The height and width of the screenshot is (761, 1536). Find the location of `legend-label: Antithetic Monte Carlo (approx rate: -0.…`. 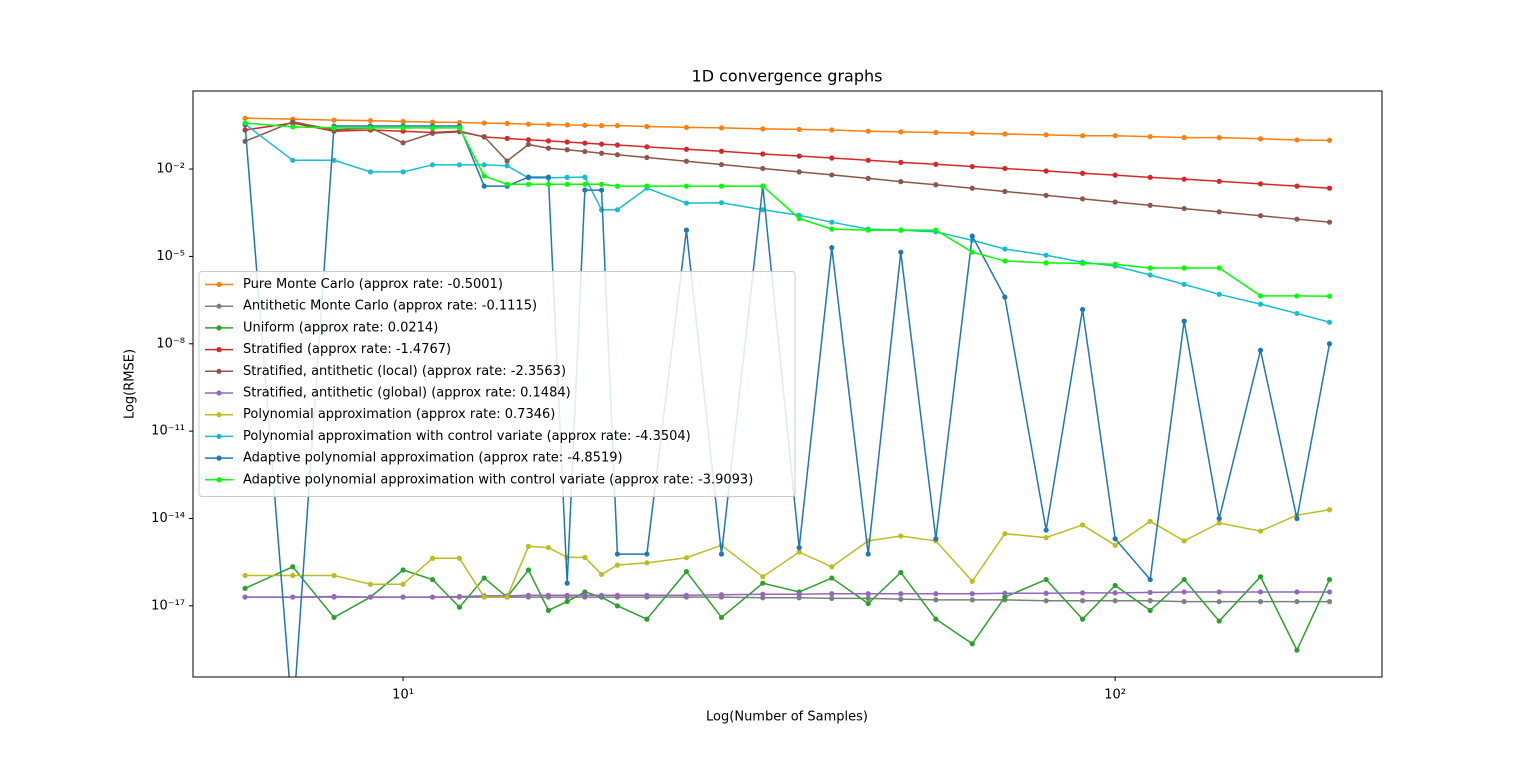

legend-label: Antithetic Monte Carlo (approx rate: -0.… is located at coordinates (390, 306).